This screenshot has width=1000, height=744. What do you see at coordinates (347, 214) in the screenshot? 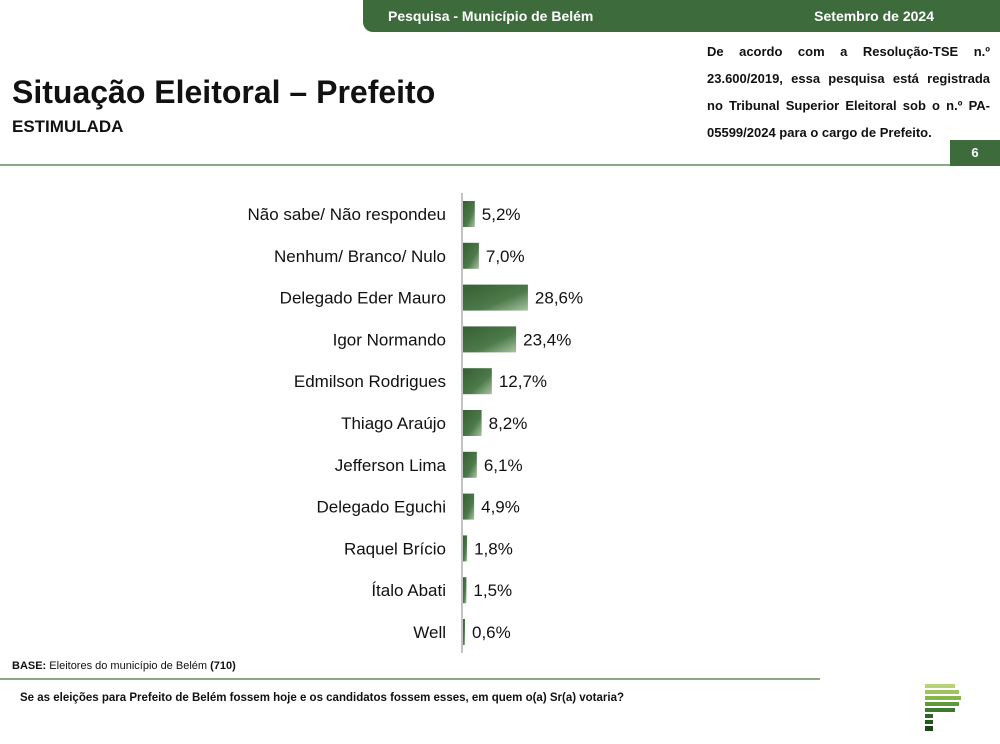
I see `category-label: Não sabe/ Não respondeu` at bounding box center [347, 214].